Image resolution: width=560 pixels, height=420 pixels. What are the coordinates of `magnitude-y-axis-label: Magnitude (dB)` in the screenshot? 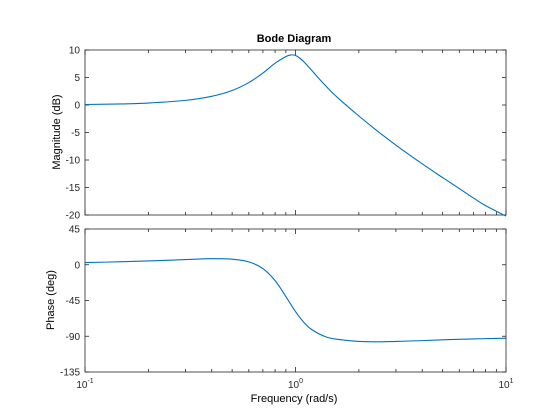 It's located at (57, 131).